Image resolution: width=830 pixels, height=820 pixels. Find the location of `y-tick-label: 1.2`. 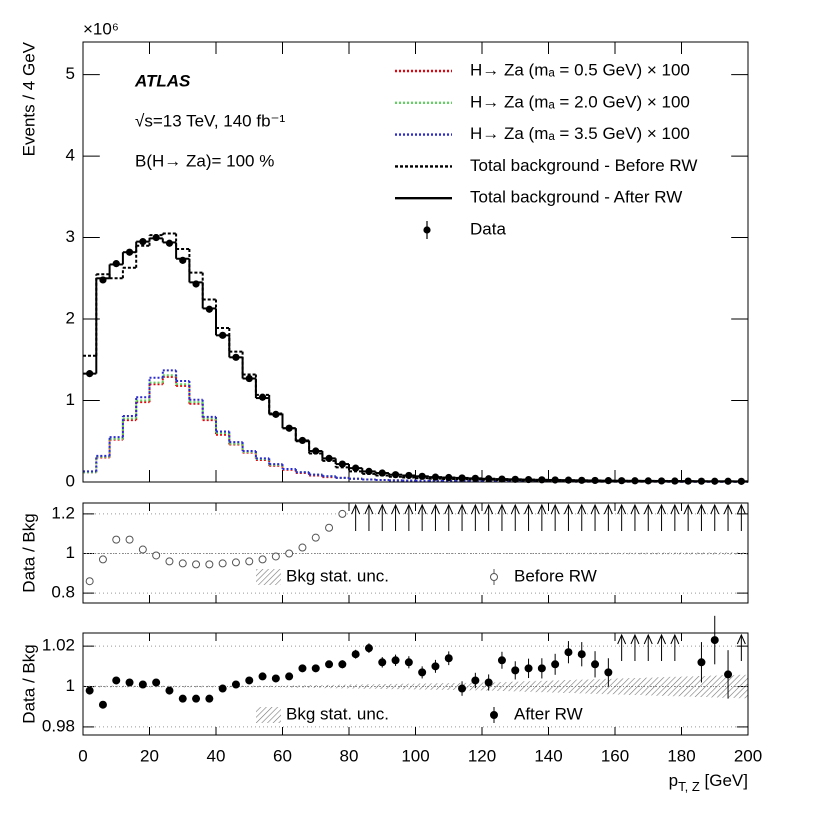

y-tick-label: 1.2 is located at coordinates (63, 512).